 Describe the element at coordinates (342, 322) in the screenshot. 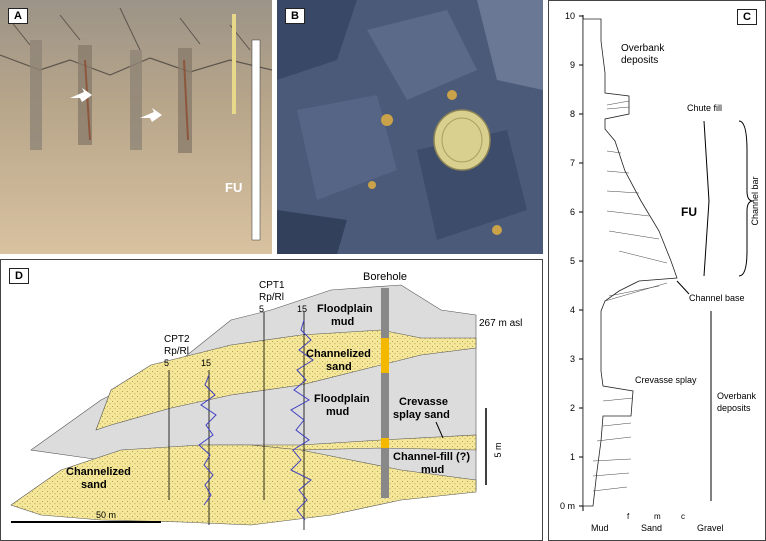

I see `d-floodplain-top-2: mud` at that location.